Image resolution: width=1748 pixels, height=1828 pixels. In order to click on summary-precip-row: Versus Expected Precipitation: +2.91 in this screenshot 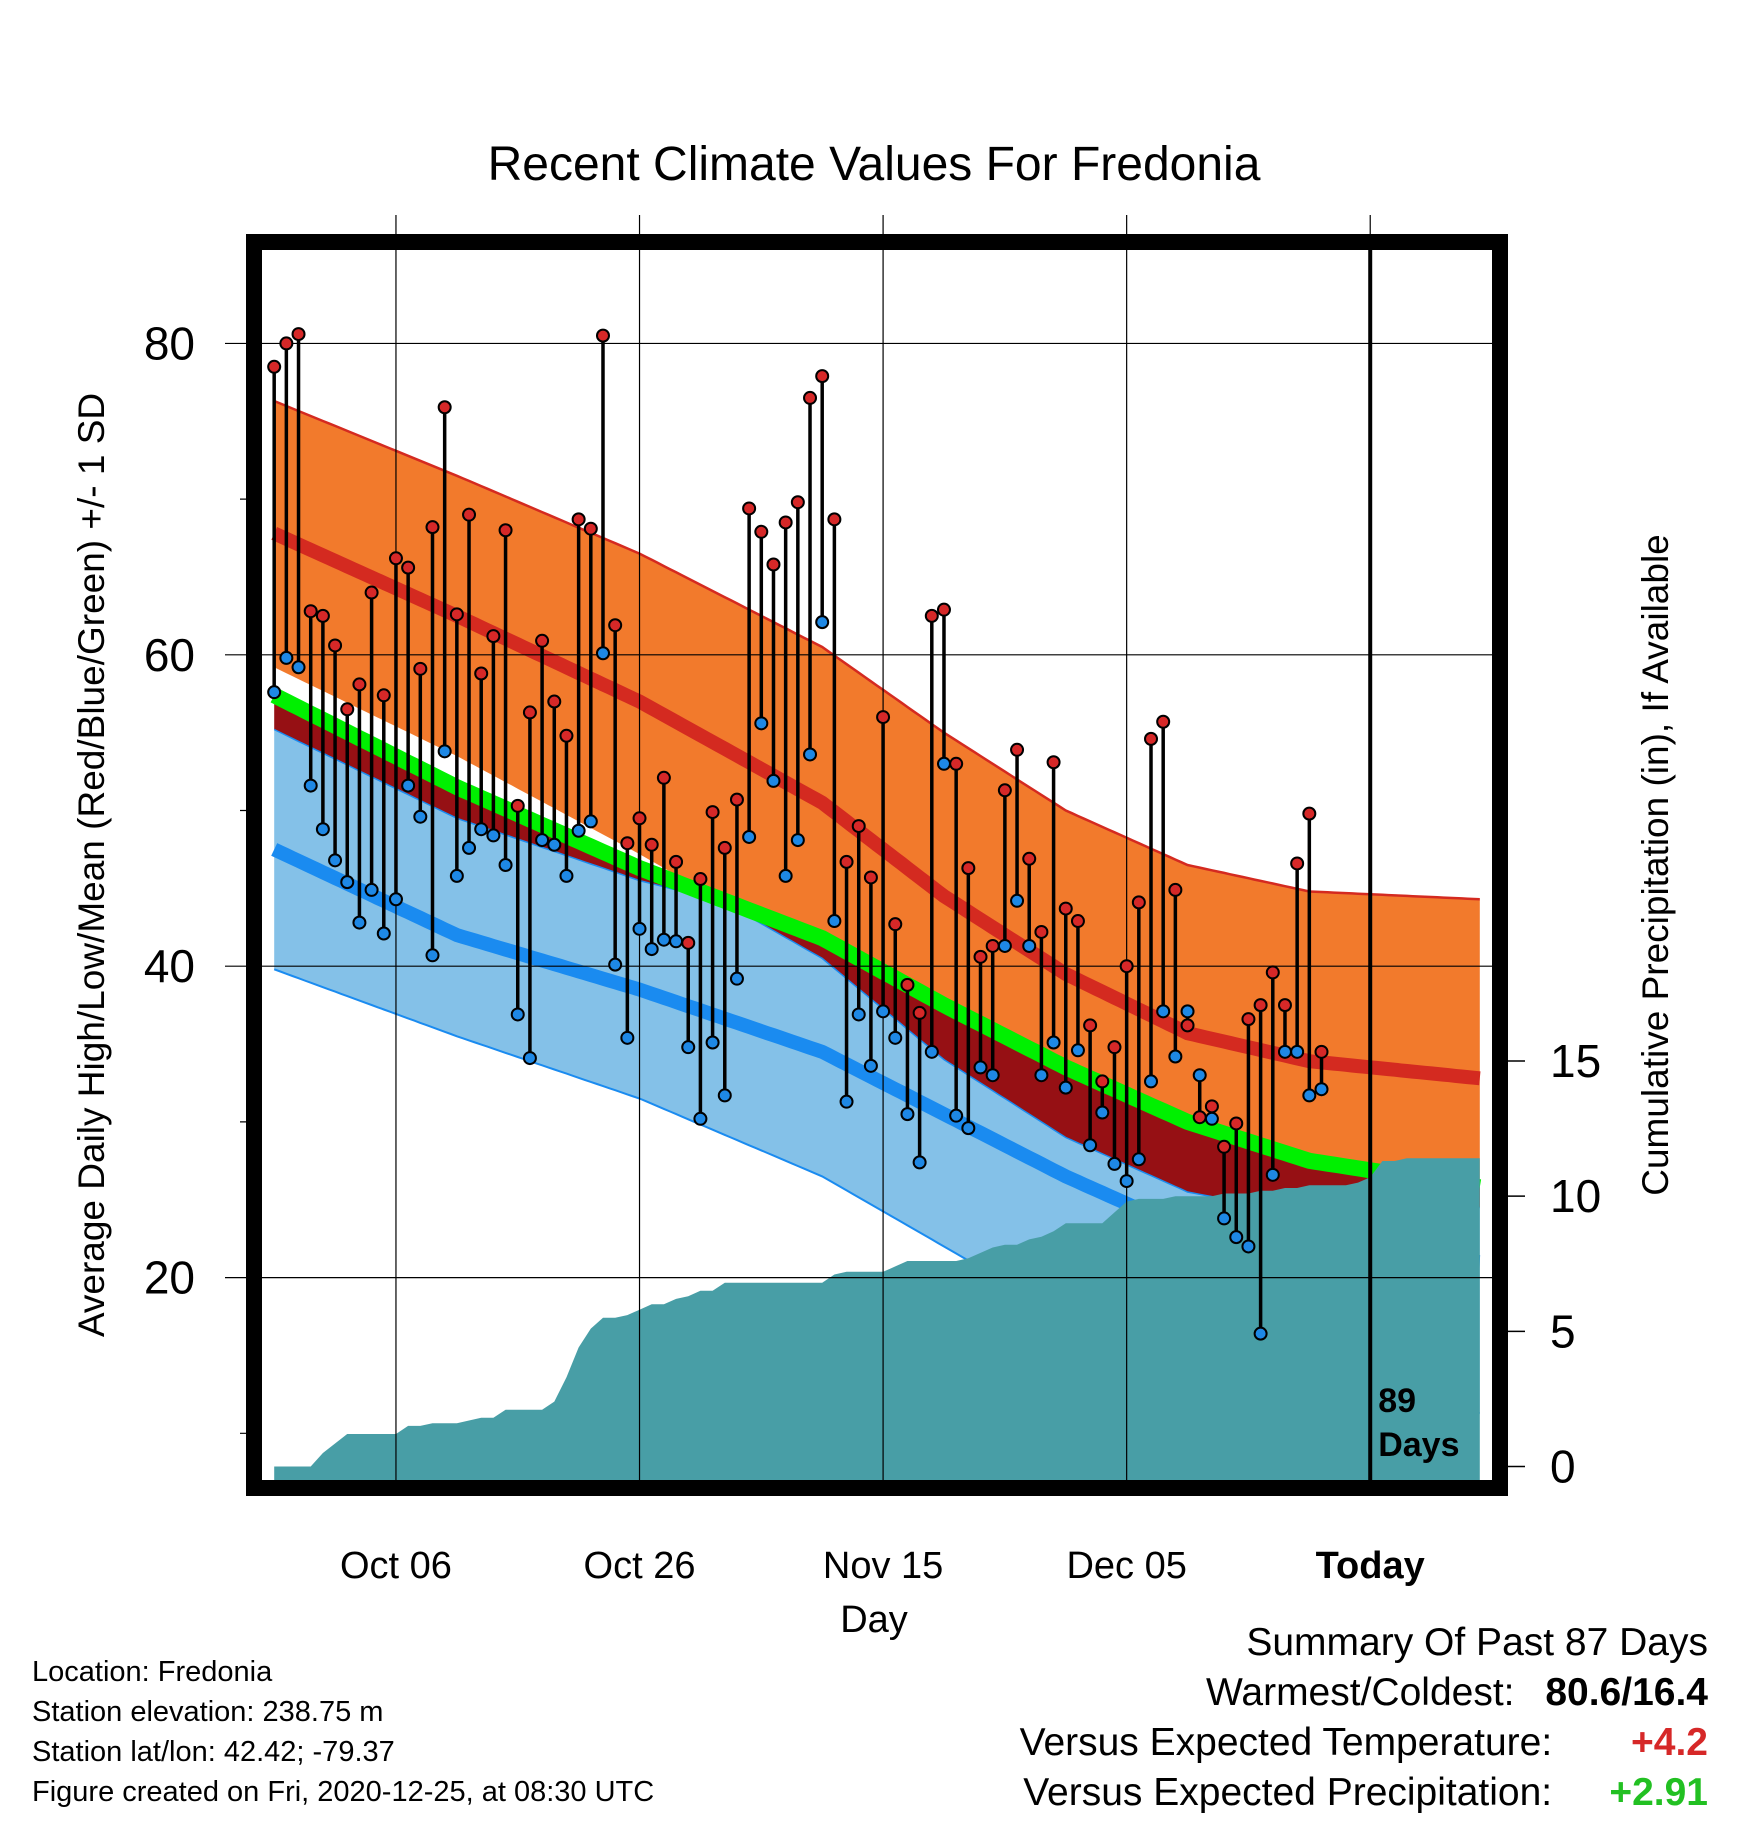, I will do `click(1364, 1793)`.